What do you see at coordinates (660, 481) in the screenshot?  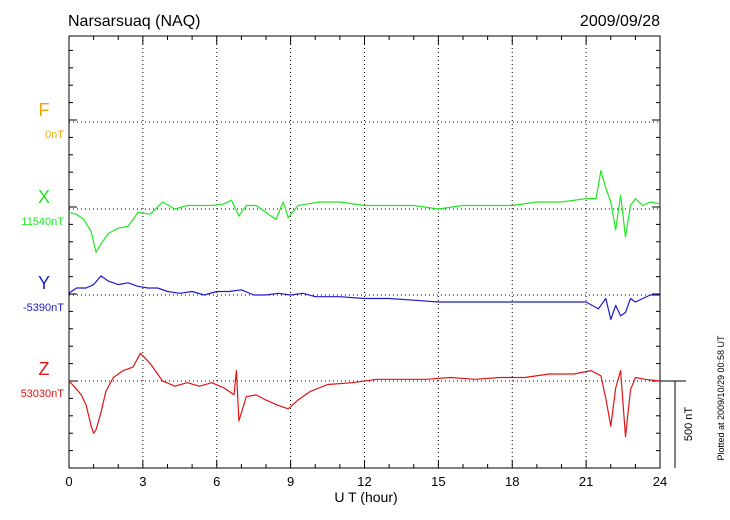 I see `x-tick-label: 24` at bounding box center [660, 481].